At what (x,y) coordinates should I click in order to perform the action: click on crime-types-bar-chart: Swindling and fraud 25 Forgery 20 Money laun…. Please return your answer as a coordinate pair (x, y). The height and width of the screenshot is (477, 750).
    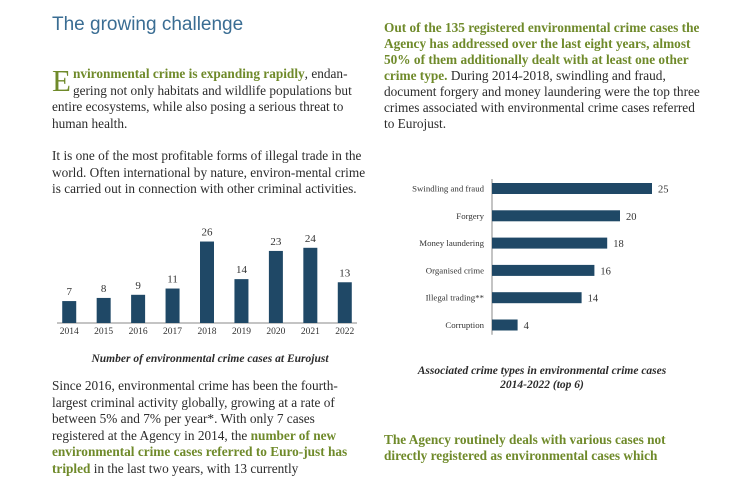
    Looking at the image, I should click on (540, 257).